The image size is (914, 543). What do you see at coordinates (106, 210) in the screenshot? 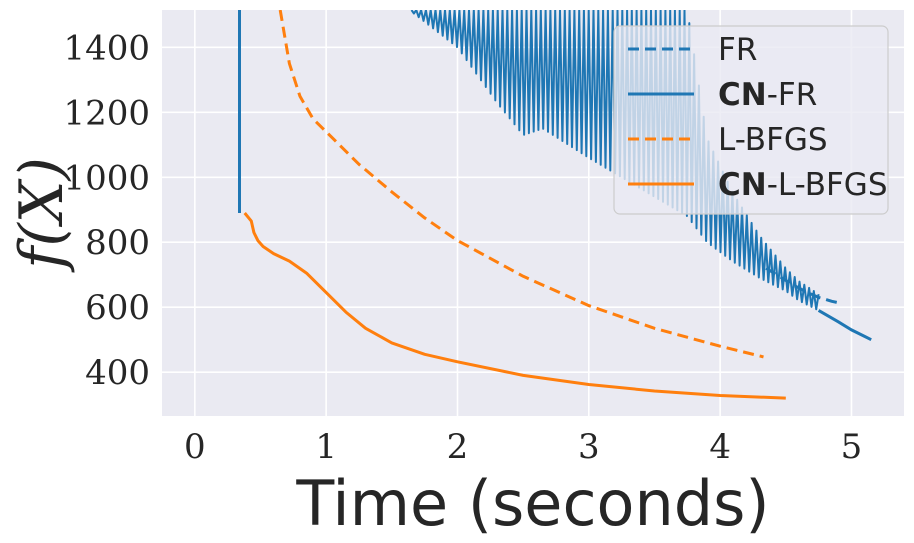
I see `y-ticks: 400 600 800 1000 1200 1400` at bounding box center [106, 210].